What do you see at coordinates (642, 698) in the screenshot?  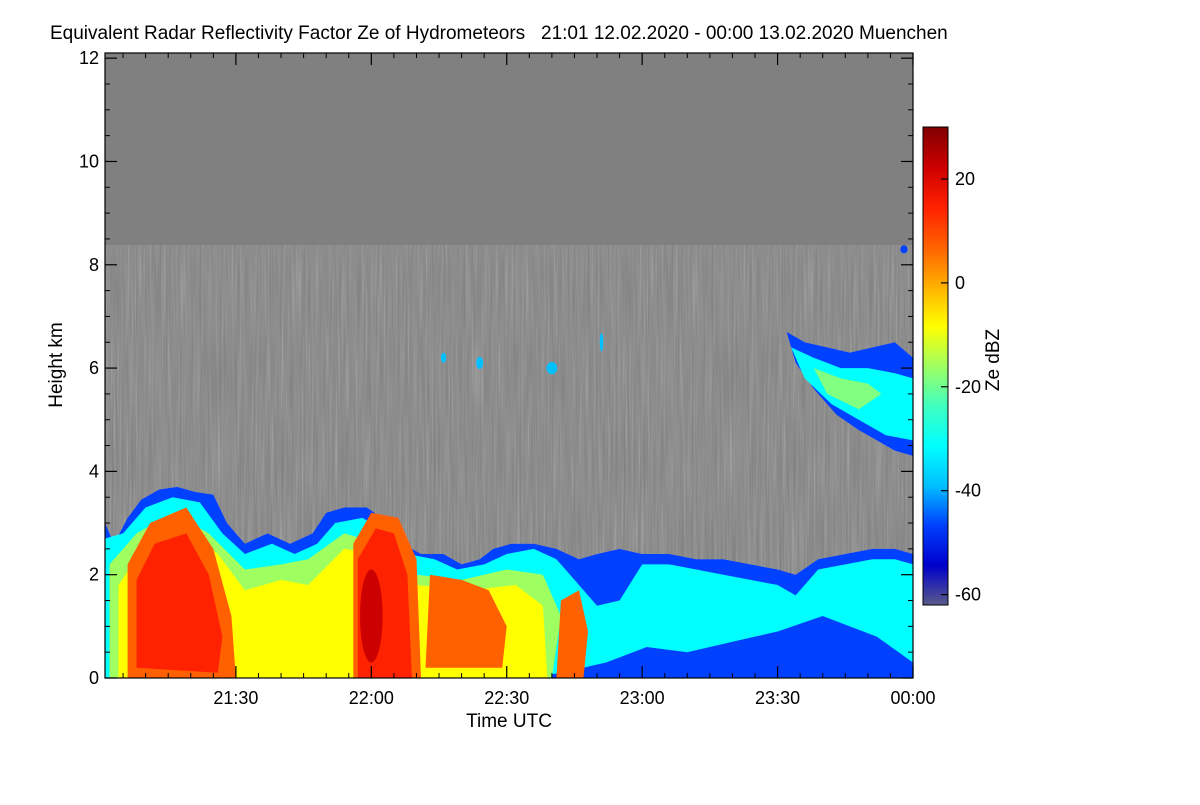 I see `x-tick-label: 23:00` at bounding box center [642, 698].